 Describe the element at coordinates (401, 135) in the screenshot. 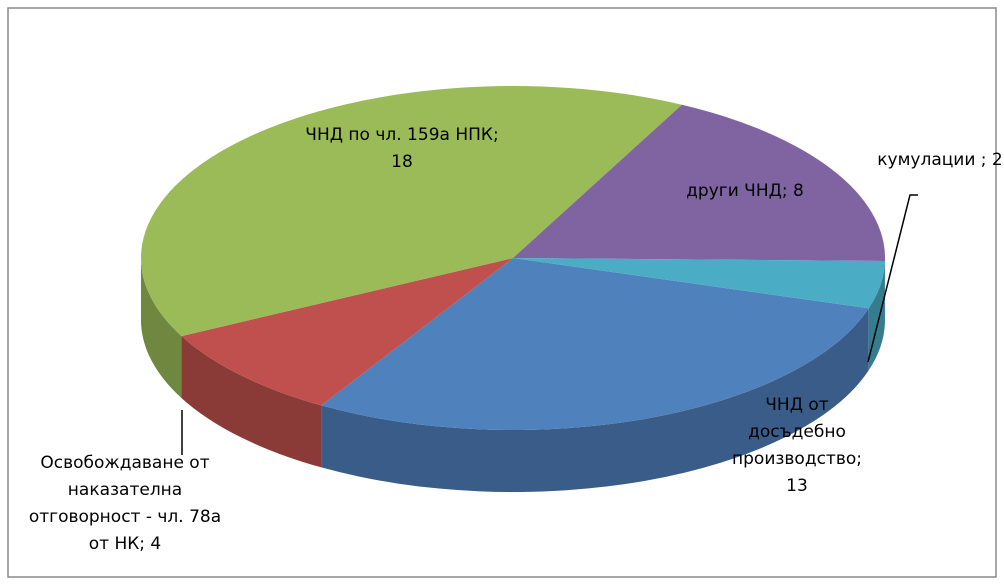

I see `label-line: ЧНД по чл. 159а НПК;` at that location.